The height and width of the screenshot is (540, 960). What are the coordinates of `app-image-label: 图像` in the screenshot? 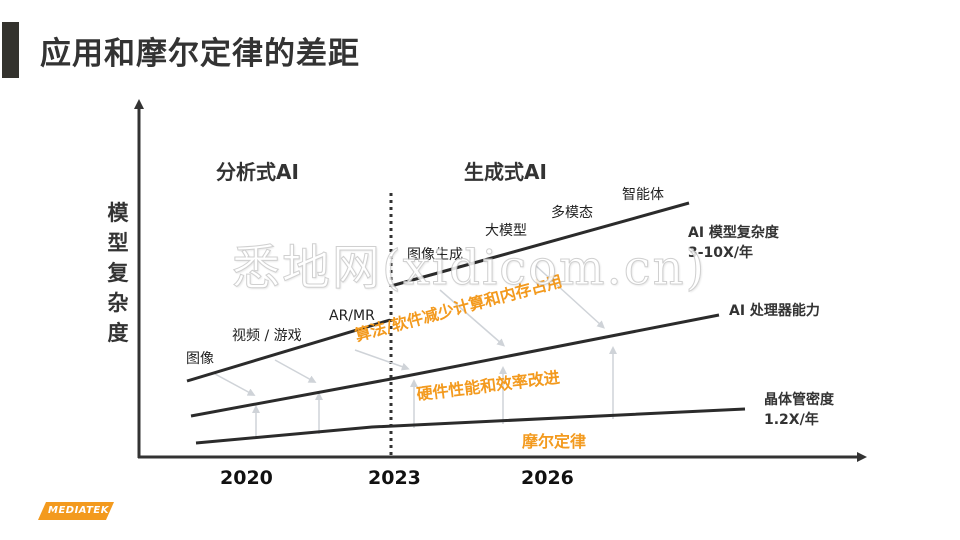 It's located at (200, 359).